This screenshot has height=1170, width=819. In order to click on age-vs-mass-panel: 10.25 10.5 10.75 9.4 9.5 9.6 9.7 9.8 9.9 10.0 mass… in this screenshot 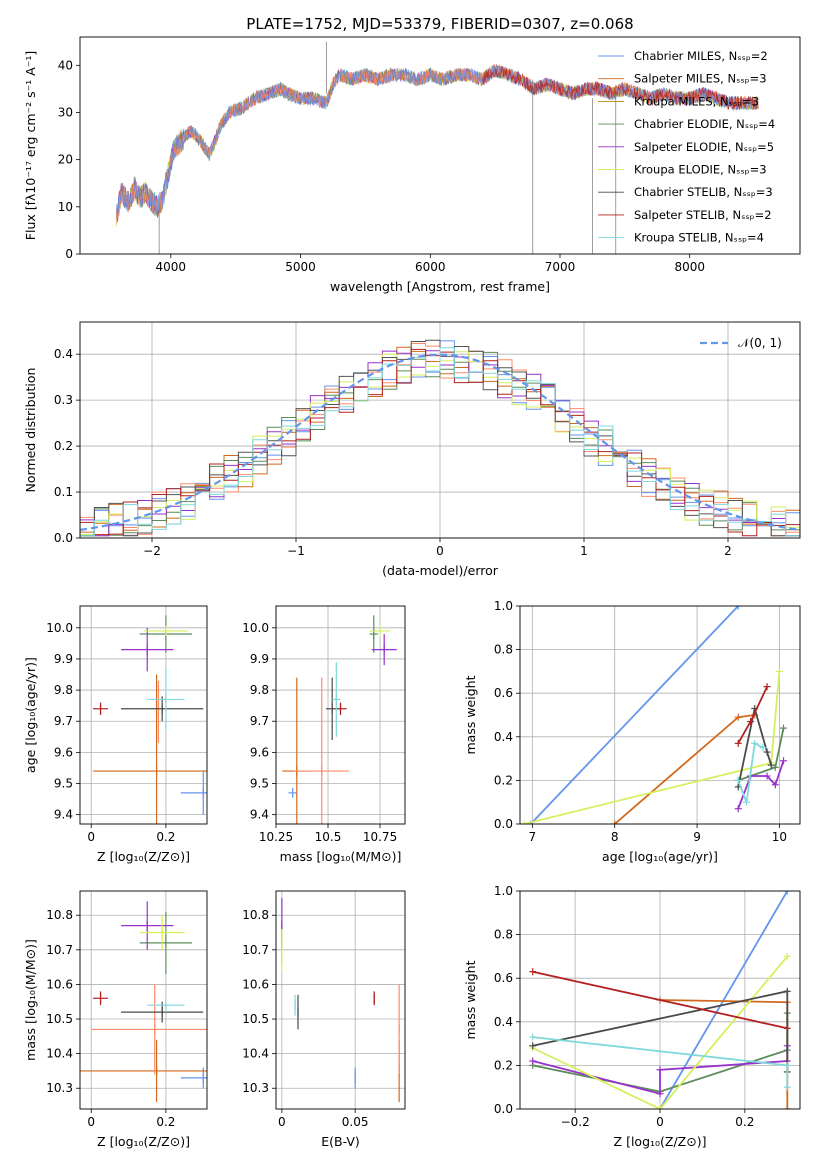, I will do `click(324, 734)`.